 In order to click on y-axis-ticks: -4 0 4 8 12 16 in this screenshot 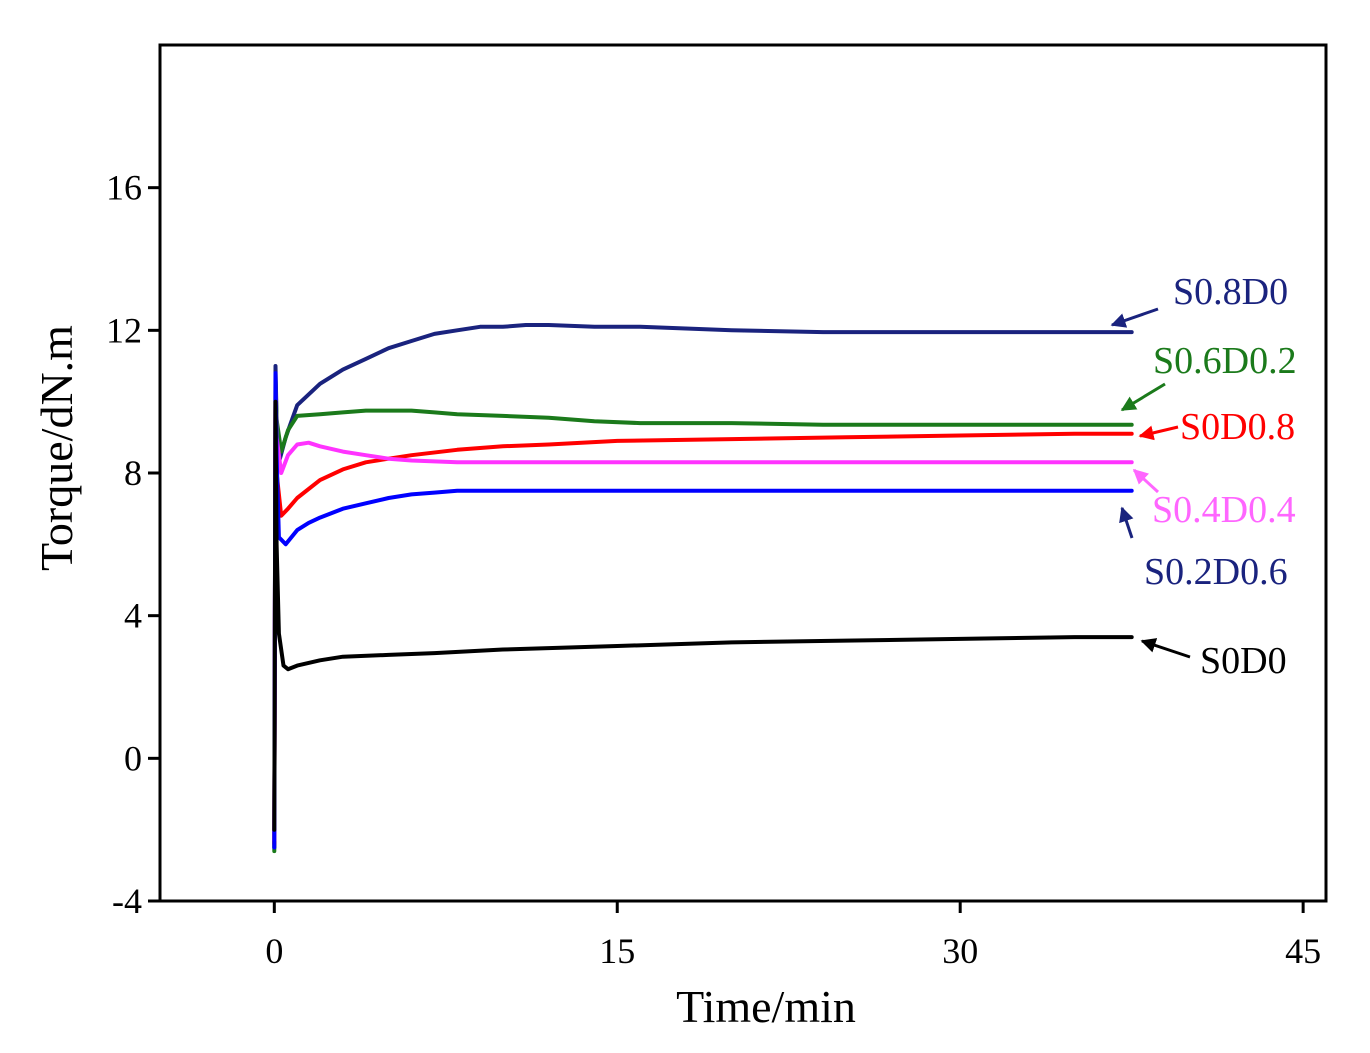, I will do `click(133, 544)`.